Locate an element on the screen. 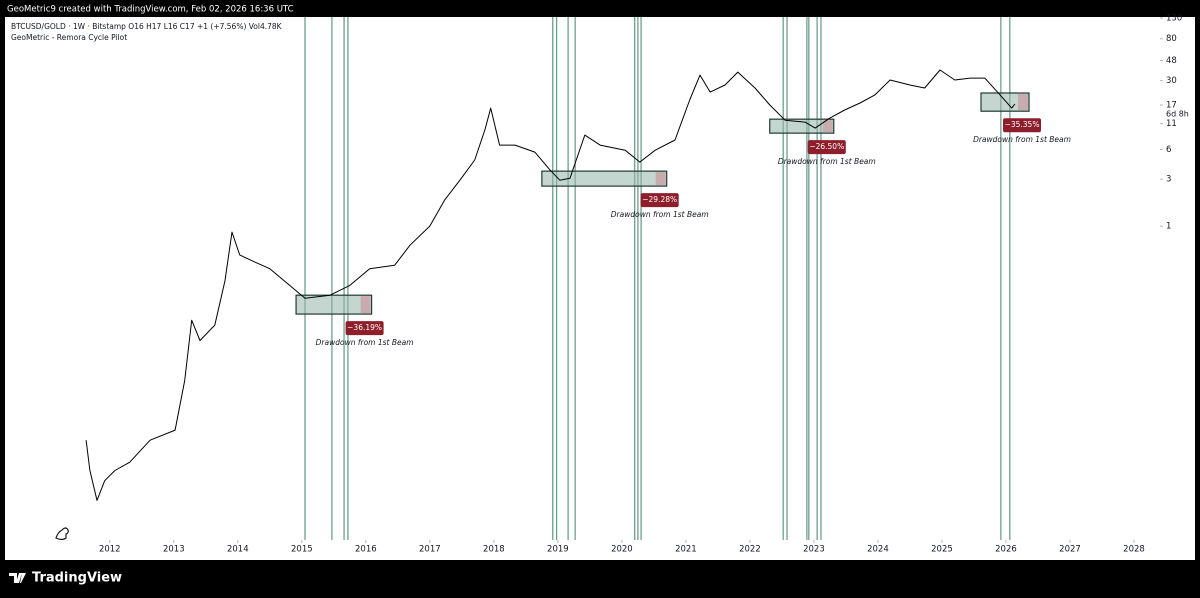  x-tick-label: 2016 is located at coordinates (366, 550).